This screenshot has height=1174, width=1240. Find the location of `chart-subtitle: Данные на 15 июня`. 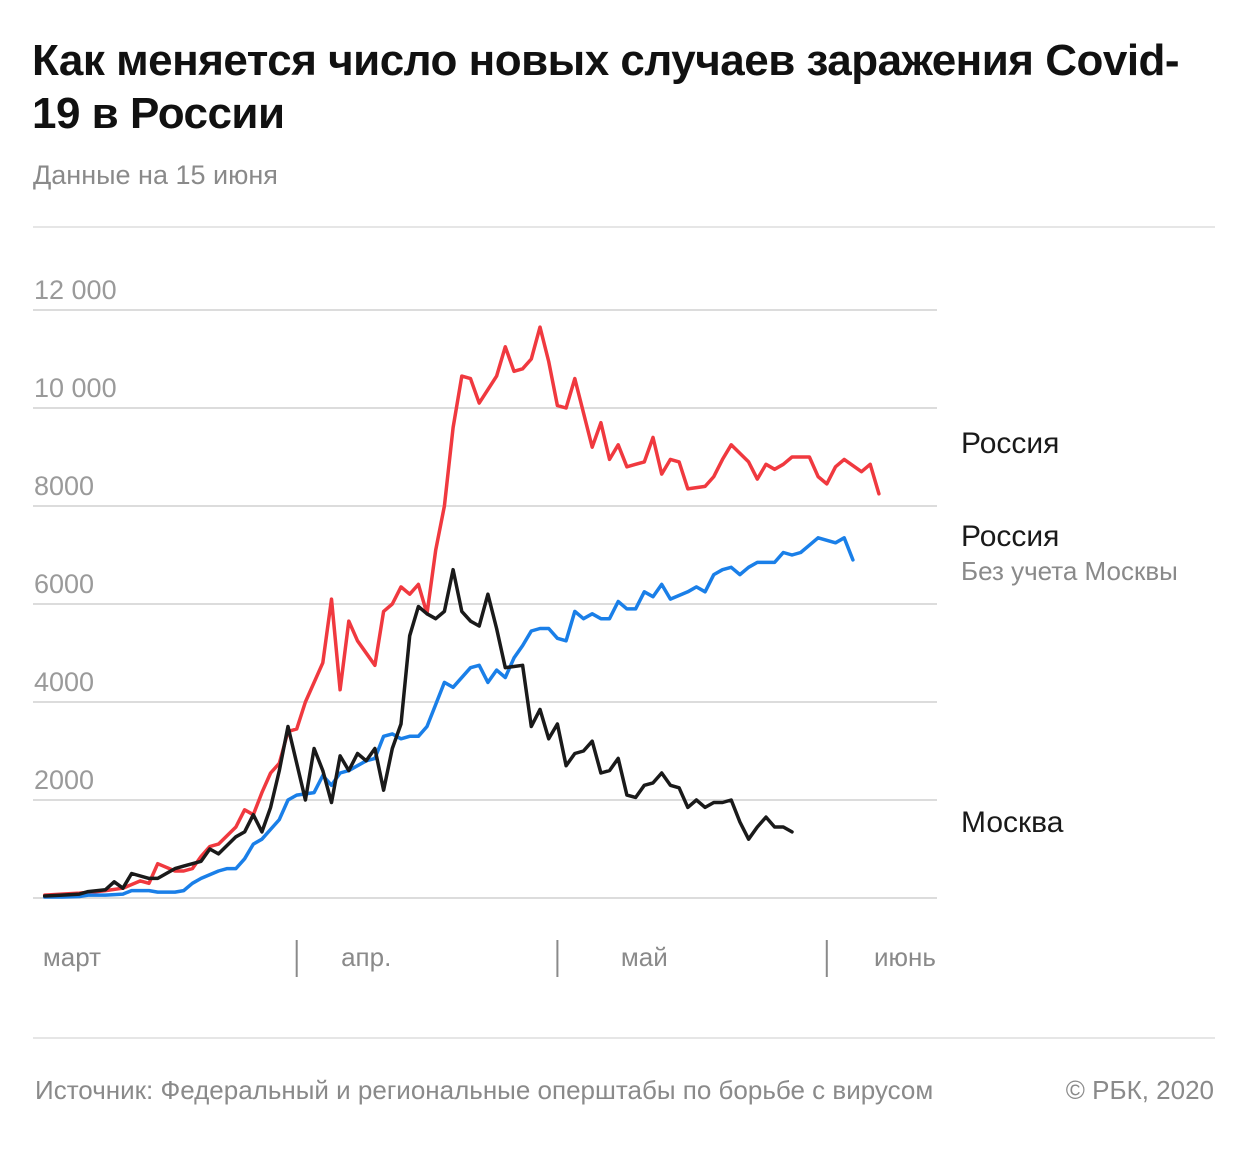

chart-subtitle: Данные на 15 июня is located at coordinates (155, 175).